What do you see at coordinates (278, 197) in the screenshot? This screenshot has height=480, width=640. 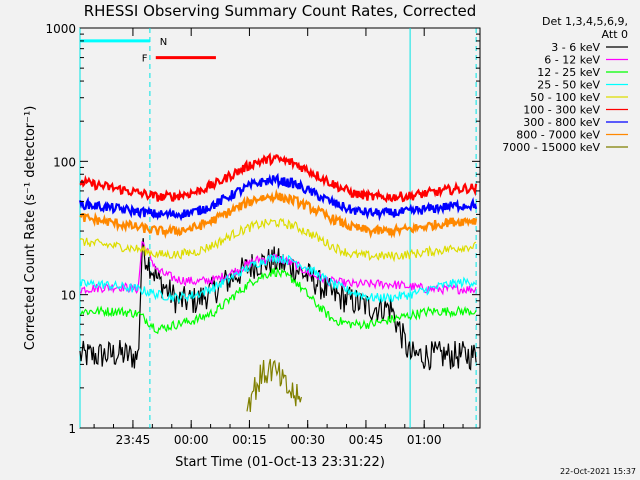 I see `series-line-300-800-kev` at bounding box center [278, 197].